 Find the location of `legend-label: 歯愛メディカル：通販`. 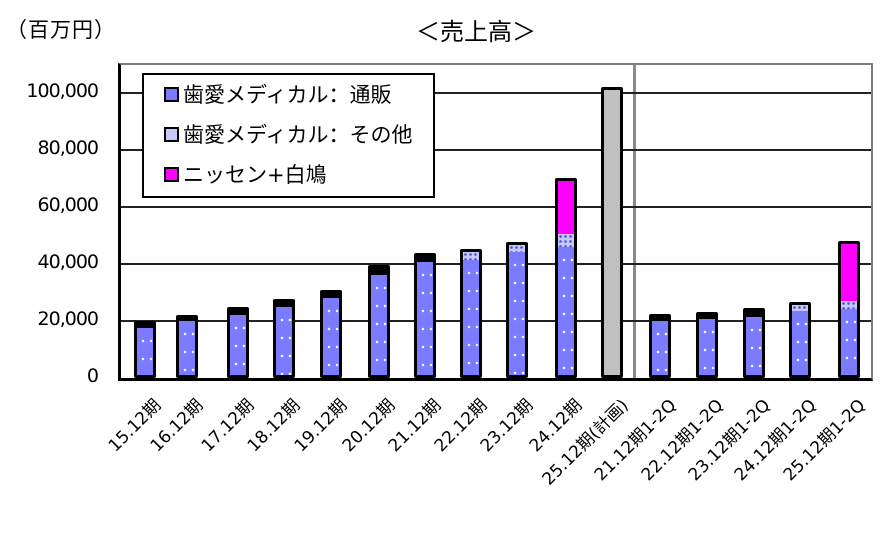

legend-label: 歯愛メディカル：通販 is located at coordinates (287, 95).